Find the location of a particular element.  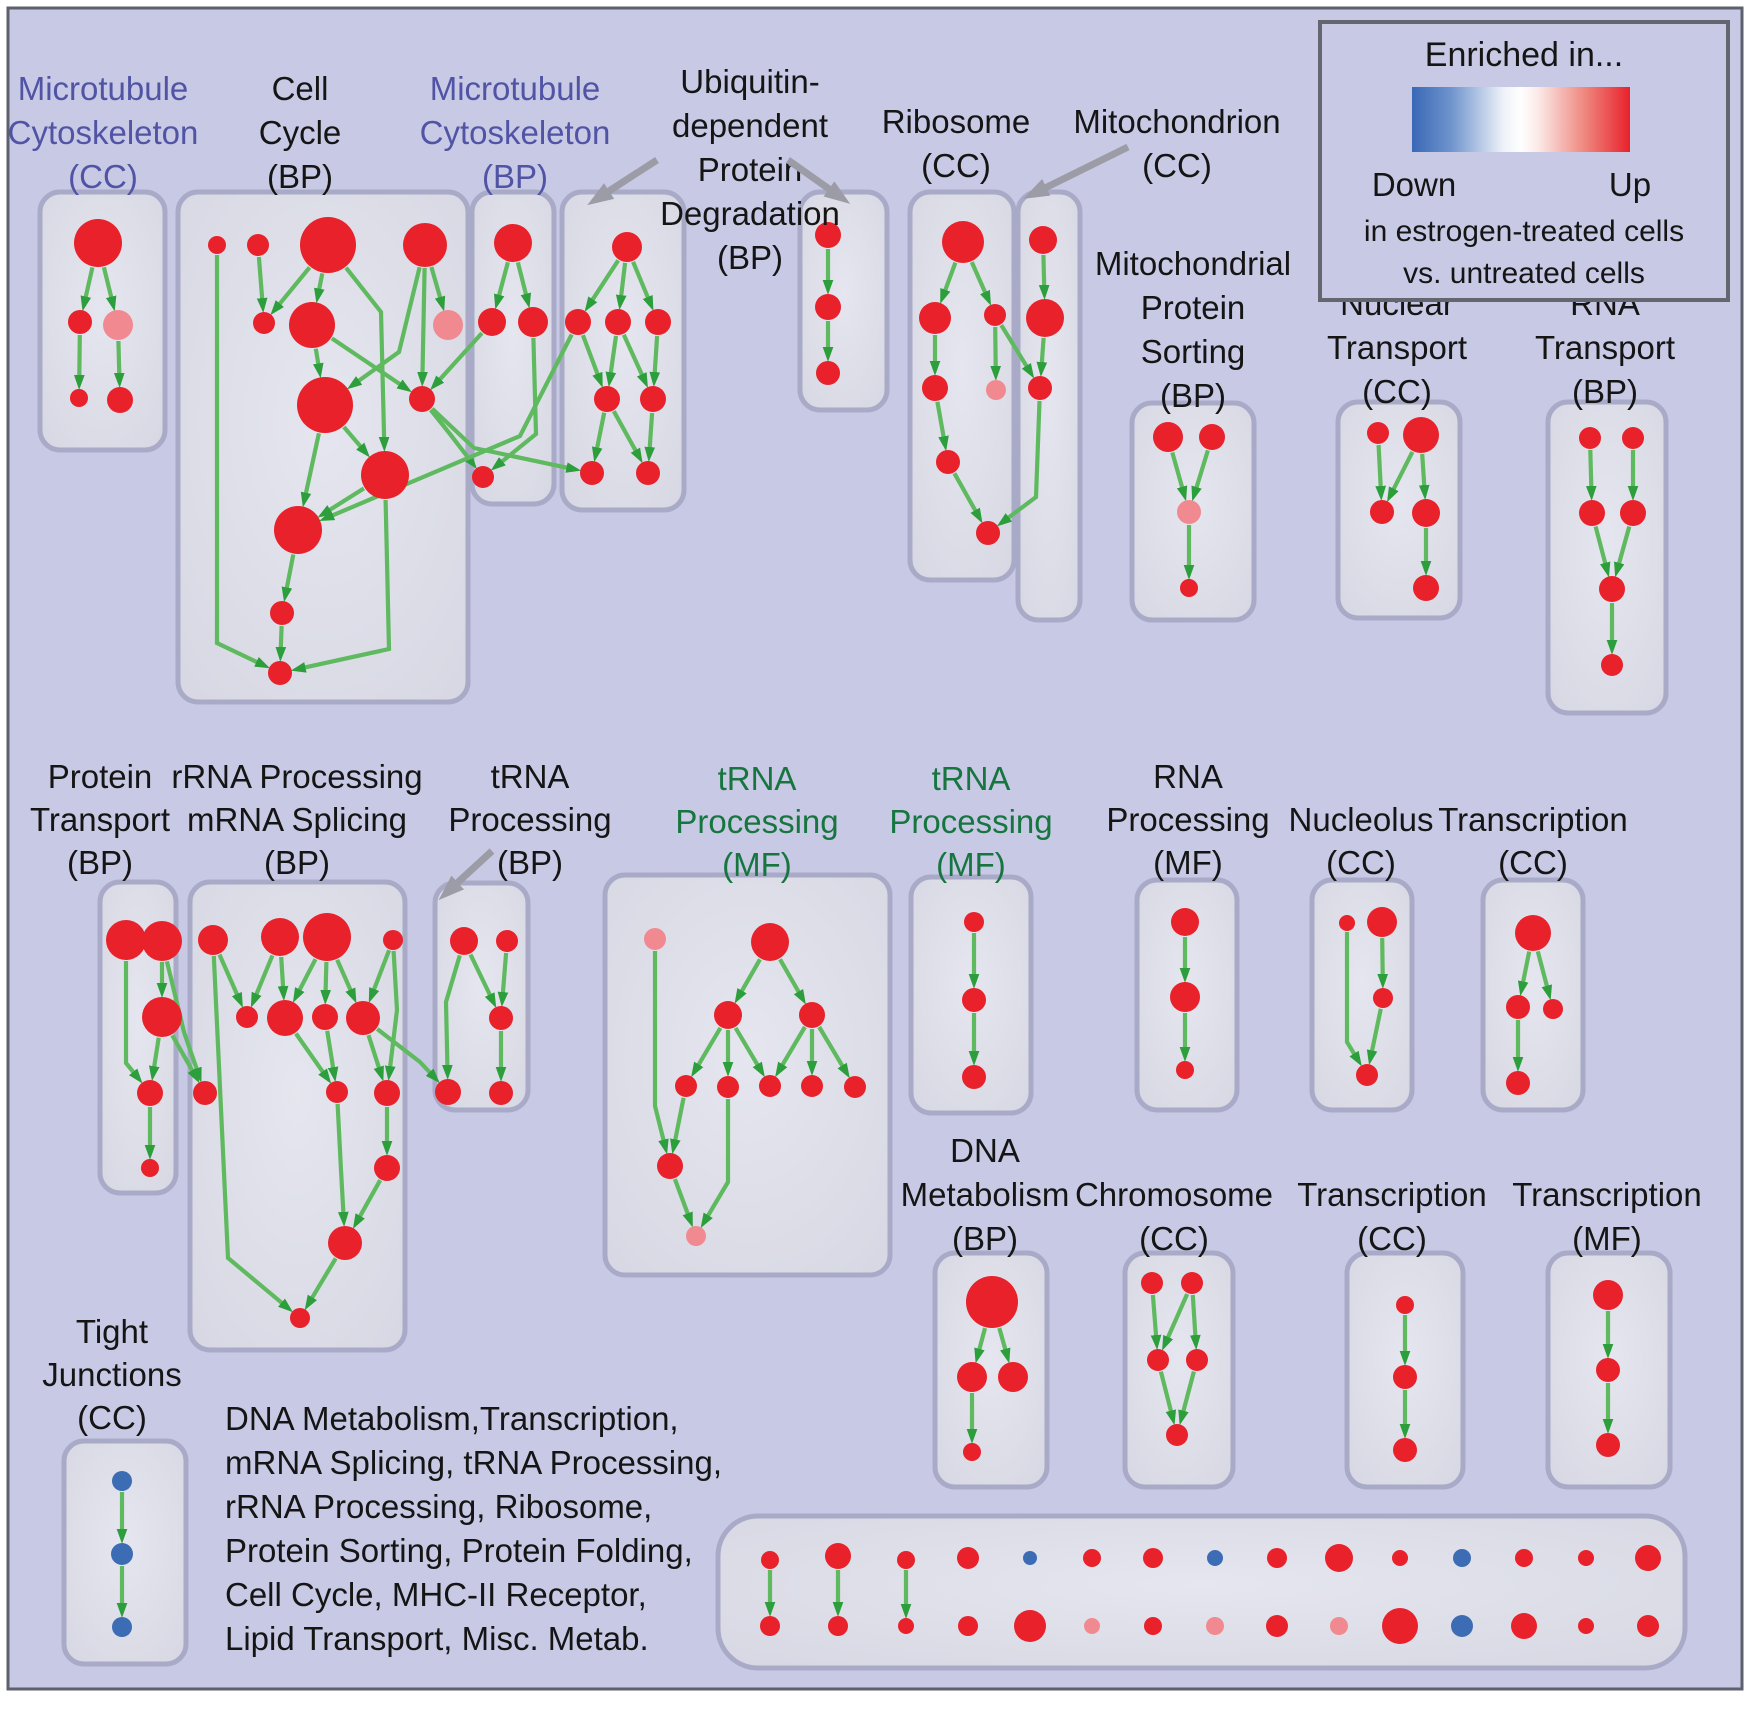

gene-set-node-x1 is located at coordinates (1347, 923).